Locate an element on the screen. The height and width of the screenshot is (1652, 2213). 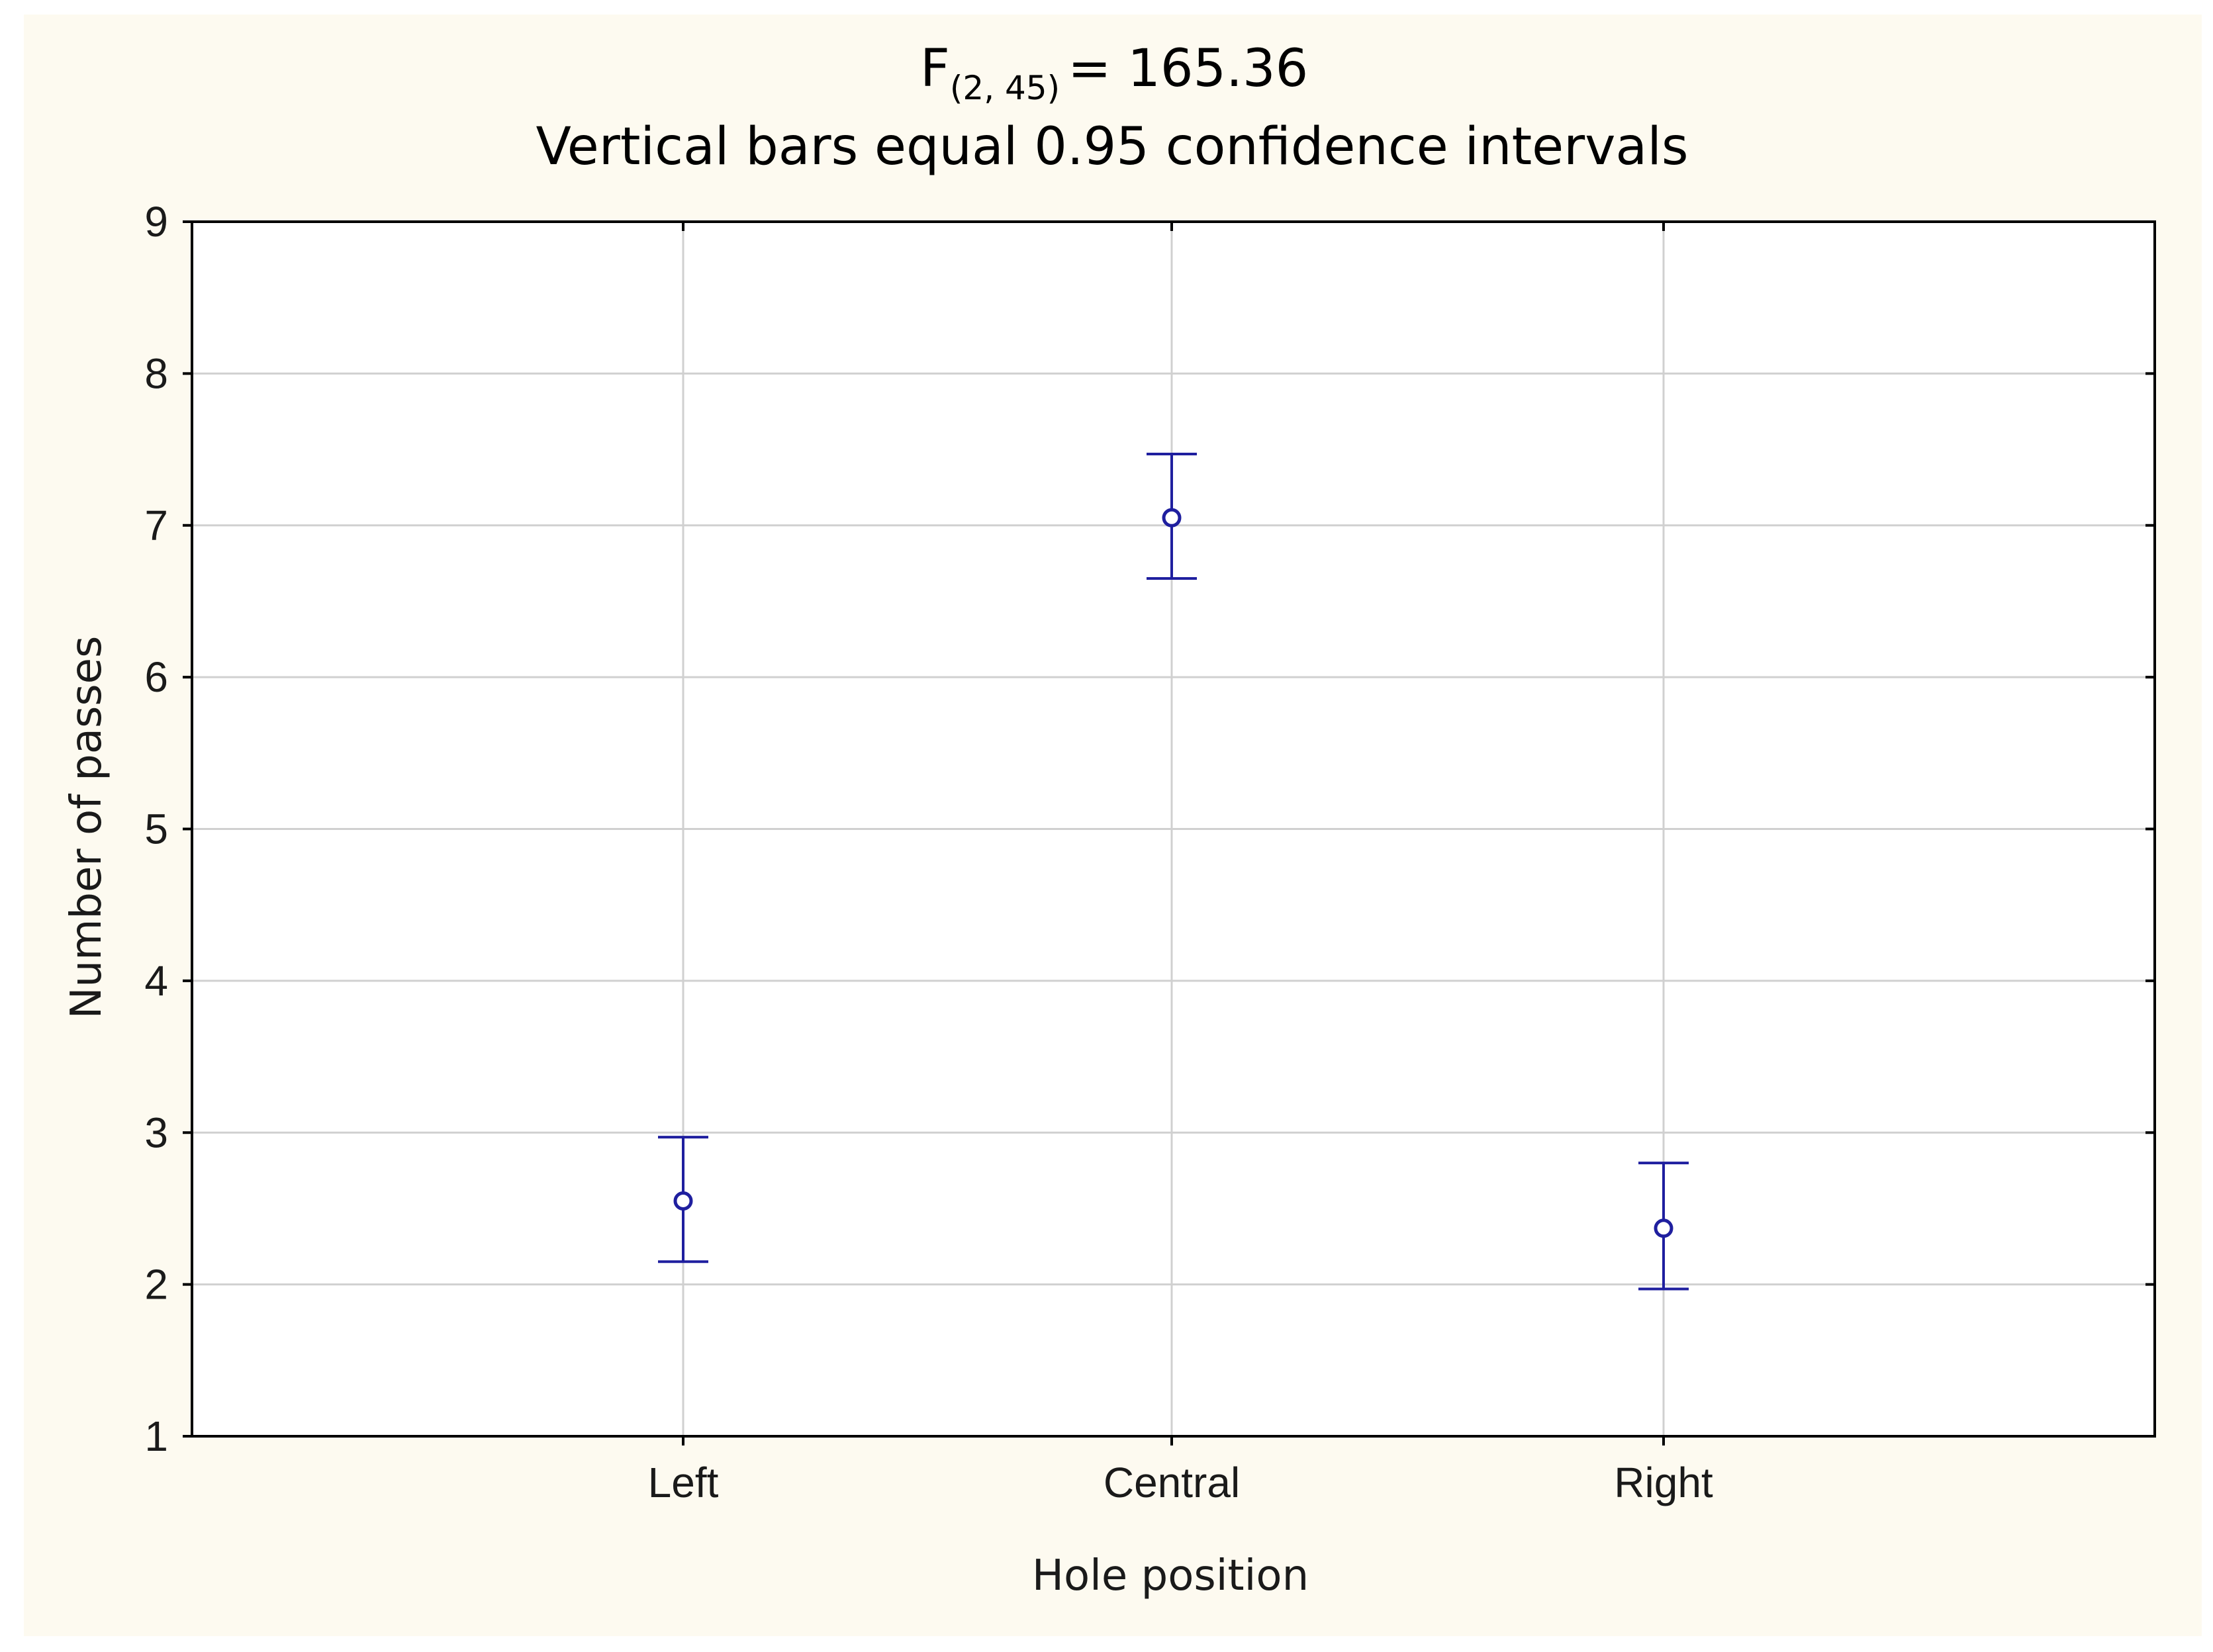
y-tick-label: 5 is located at coordinates (156, 829).